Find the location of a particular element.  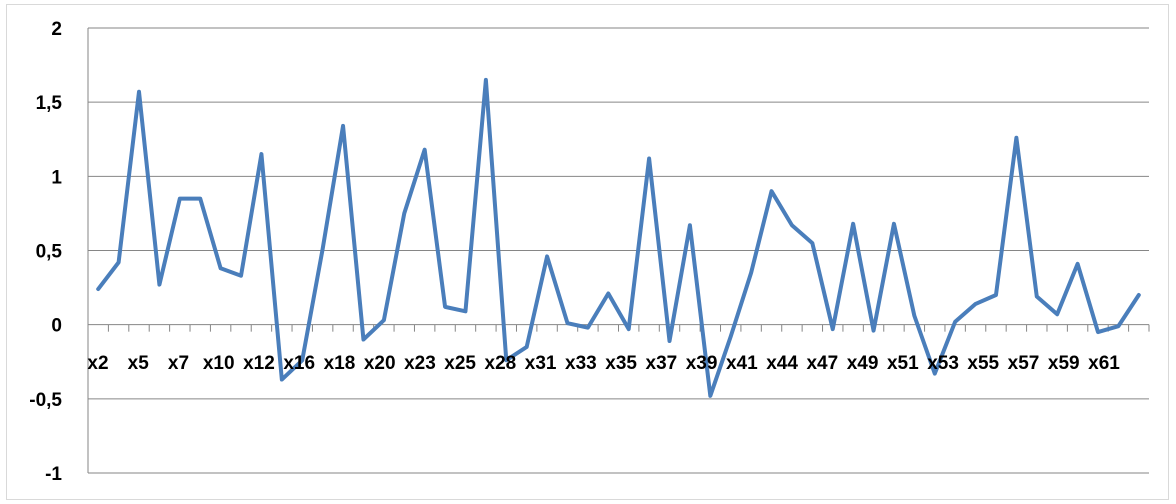

x-tick-label: x28 is located at coordinates (501, 363).